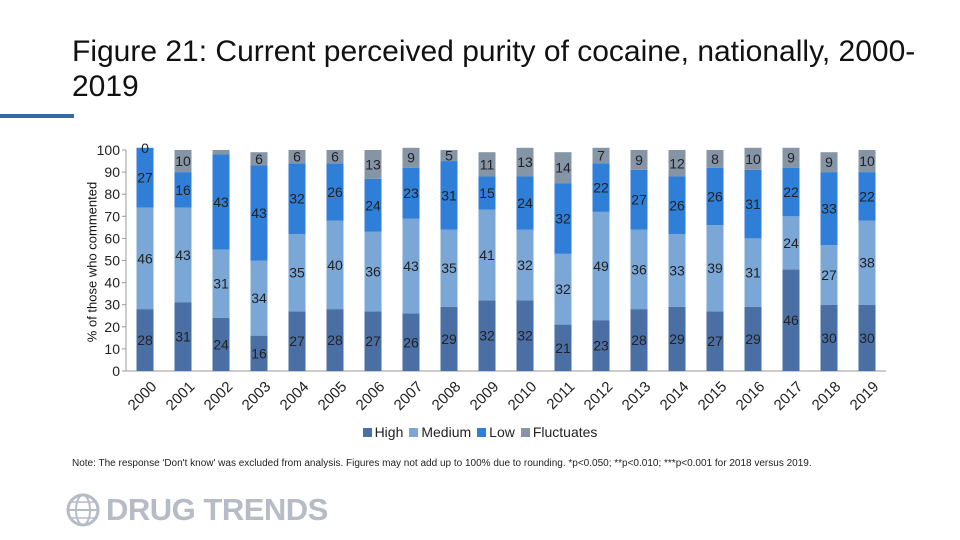 The height and width of the screenshot is (540, 960). I want to click on data-label: 24, so click(221, 344).